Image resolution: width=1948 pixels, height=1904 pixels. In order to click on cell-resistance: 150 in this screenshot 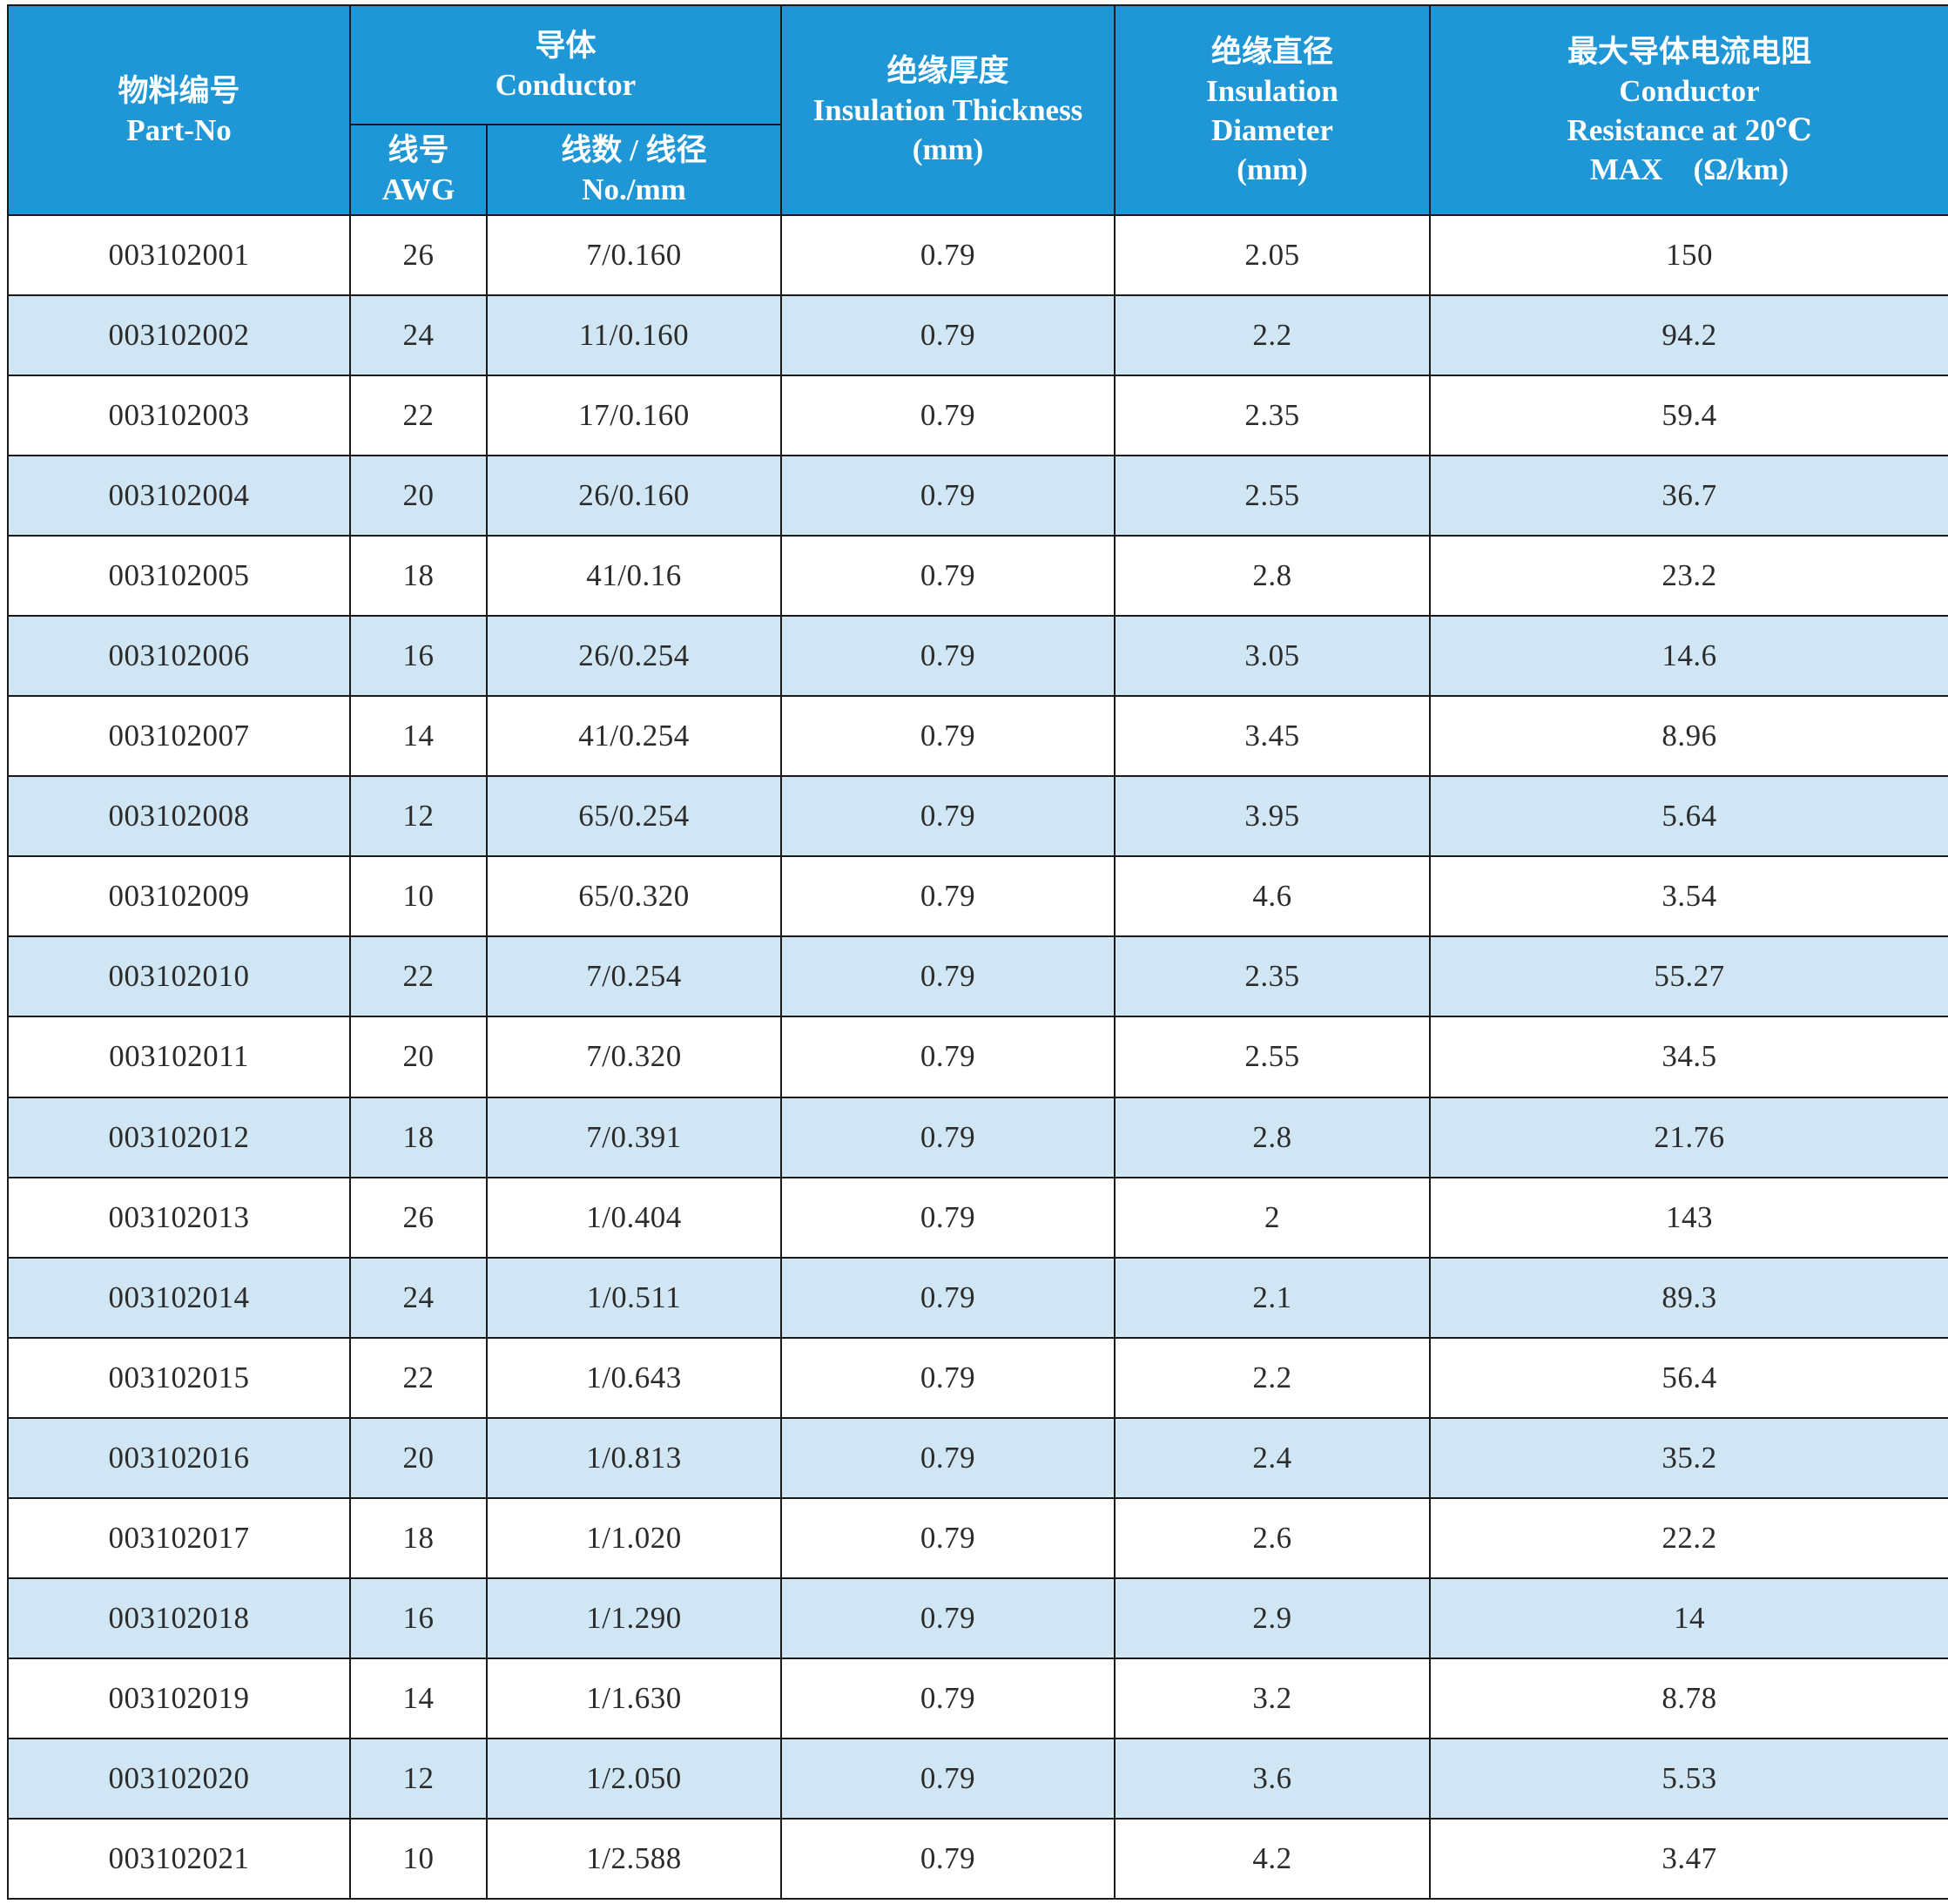, I will do `click(1688, 255)`.